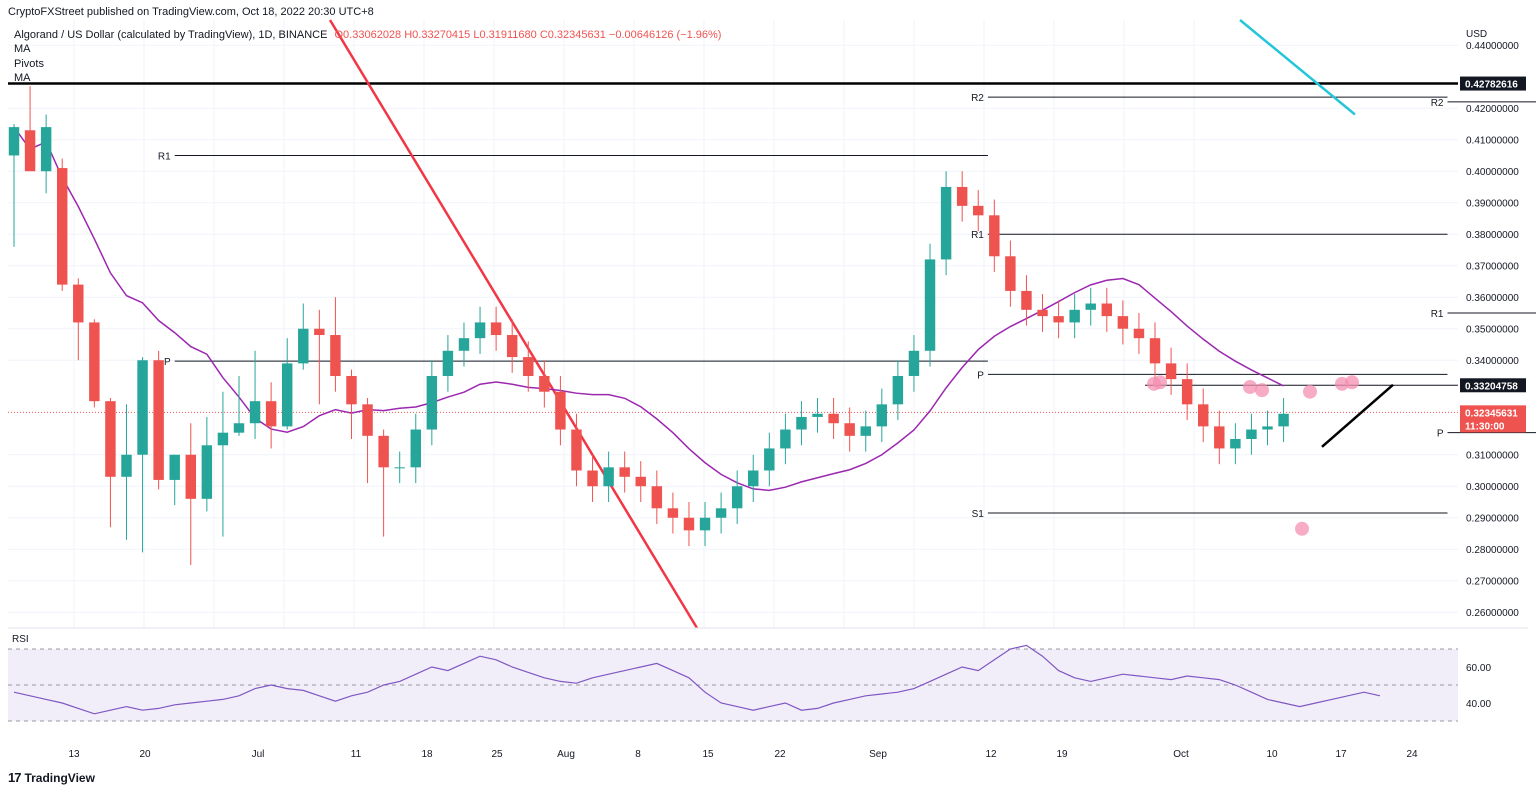  Describe the element at coordinates (74, 754) in the screenshot. I see `time-tick: 13` at that location.